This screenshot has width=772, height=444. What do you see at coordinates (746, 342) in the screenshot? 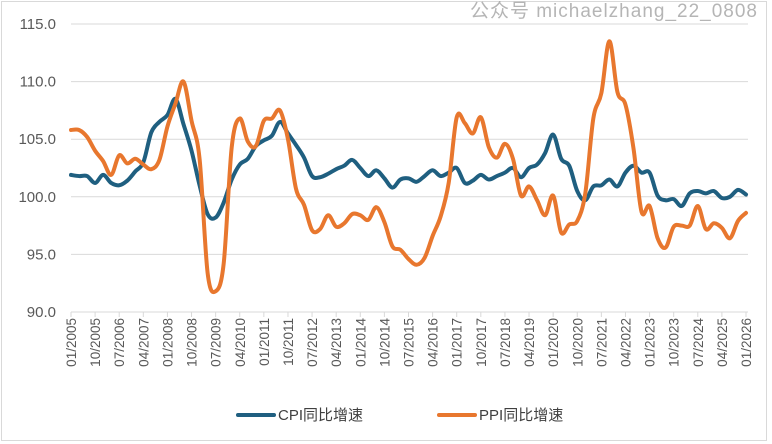
I see `x-tick-label: 01/2026` at bounding box center [746, 342].